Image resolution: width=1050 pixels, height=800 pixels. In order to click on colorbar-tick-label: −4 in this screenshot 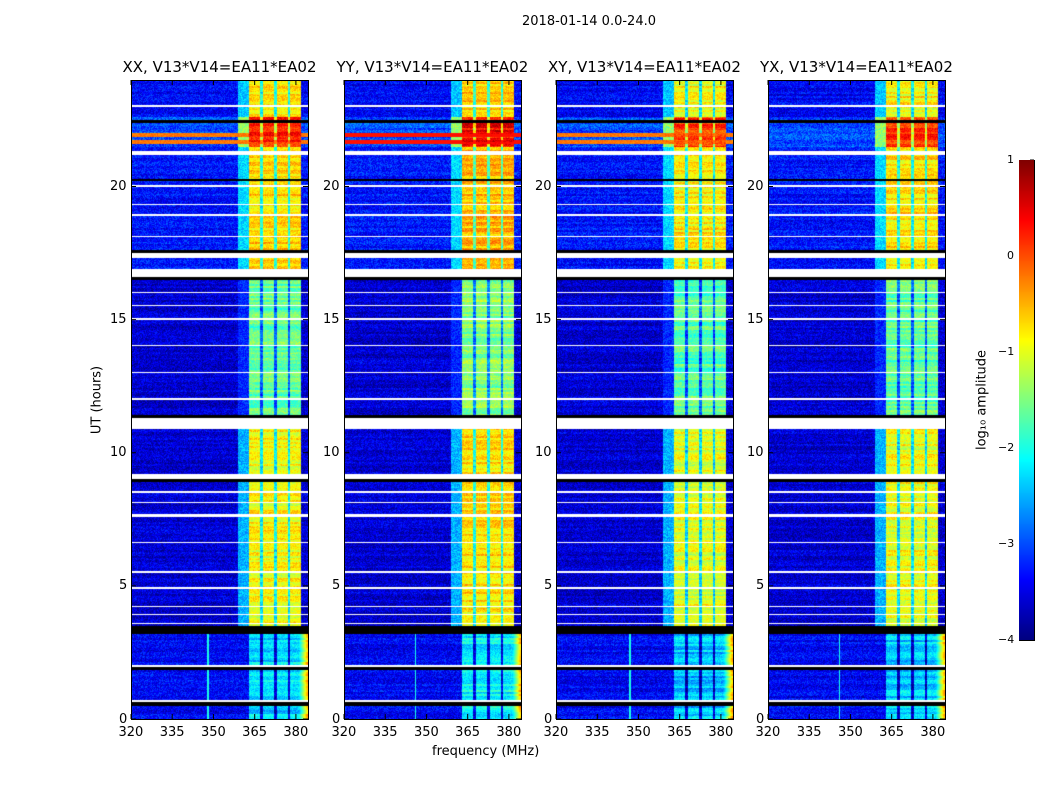, I will do `click(1006, 639)`.